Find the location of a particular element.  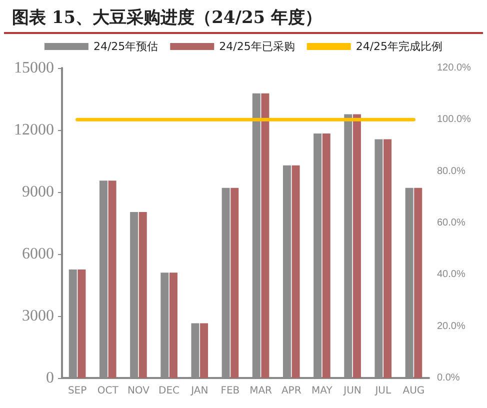

y-tick-label: 9000 is located at coordinates (38, 192).